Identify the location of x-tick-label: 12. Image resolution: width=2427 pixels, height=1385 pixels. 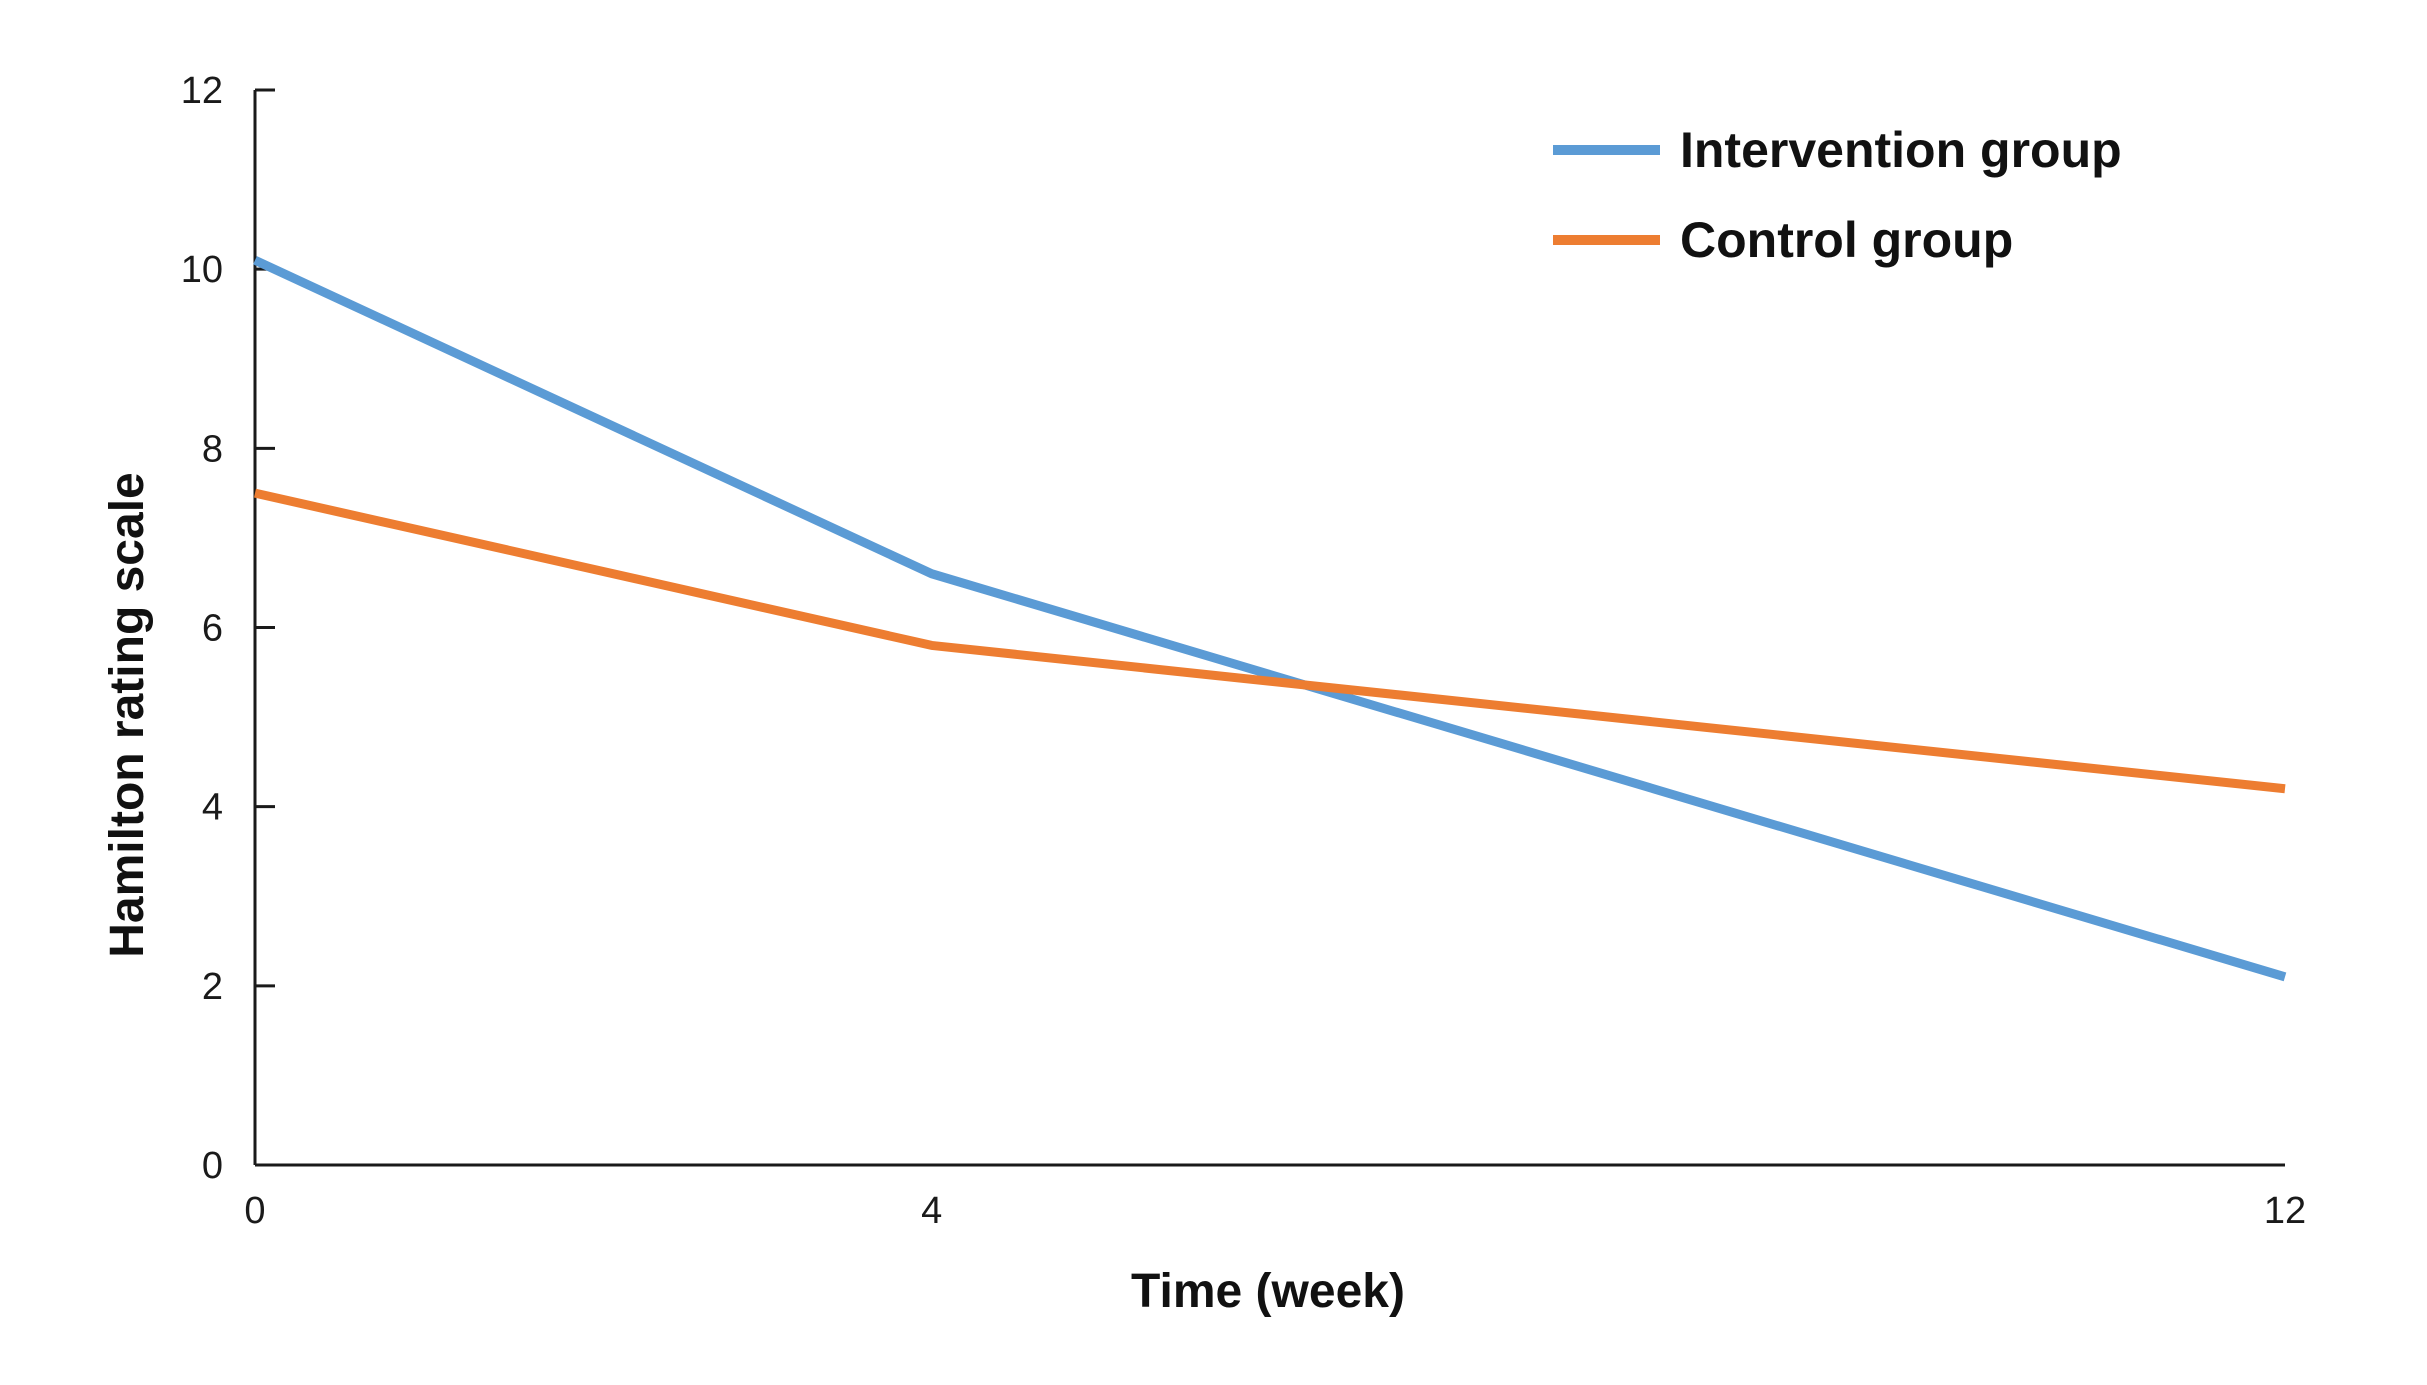
(2285, 1211).